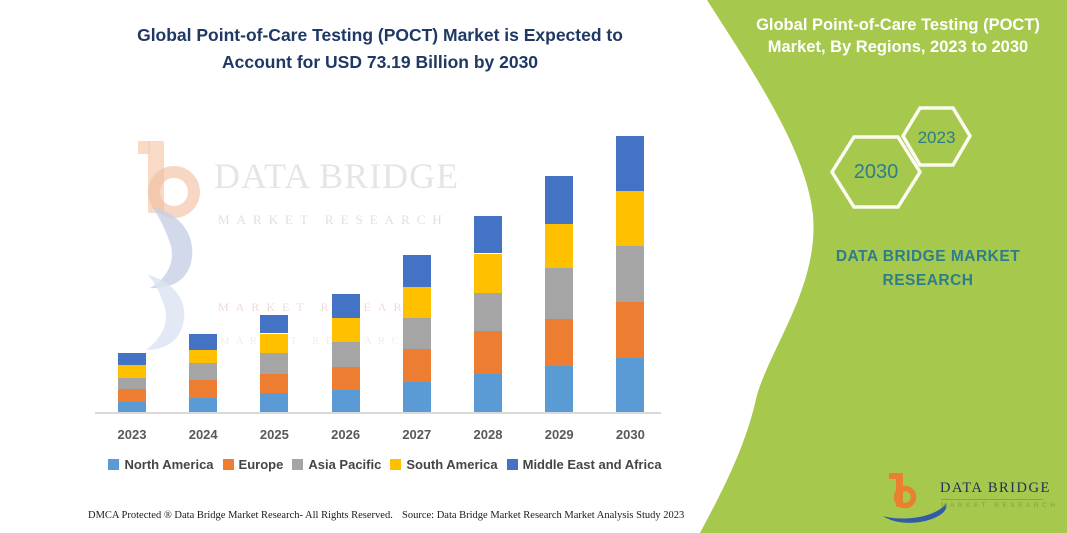 The image size is (1067, 533). Describe the element at coordinates (905, 497) in the screenshot. I see `logo-b-bowl` at that location.